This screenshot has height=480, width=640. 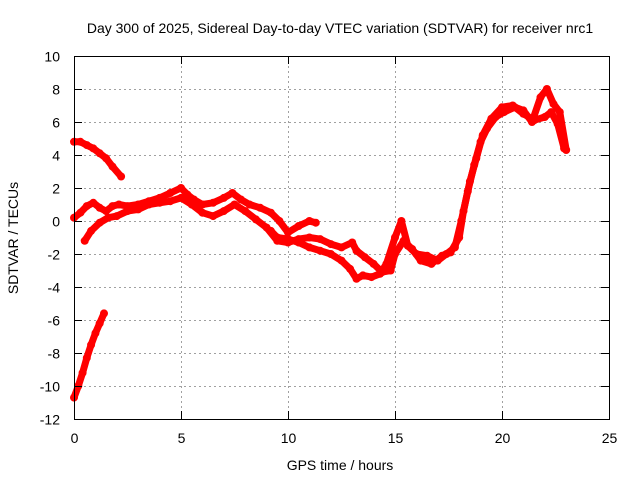 I want to click on series-satellite-track-a, so click(x=97, y=159).